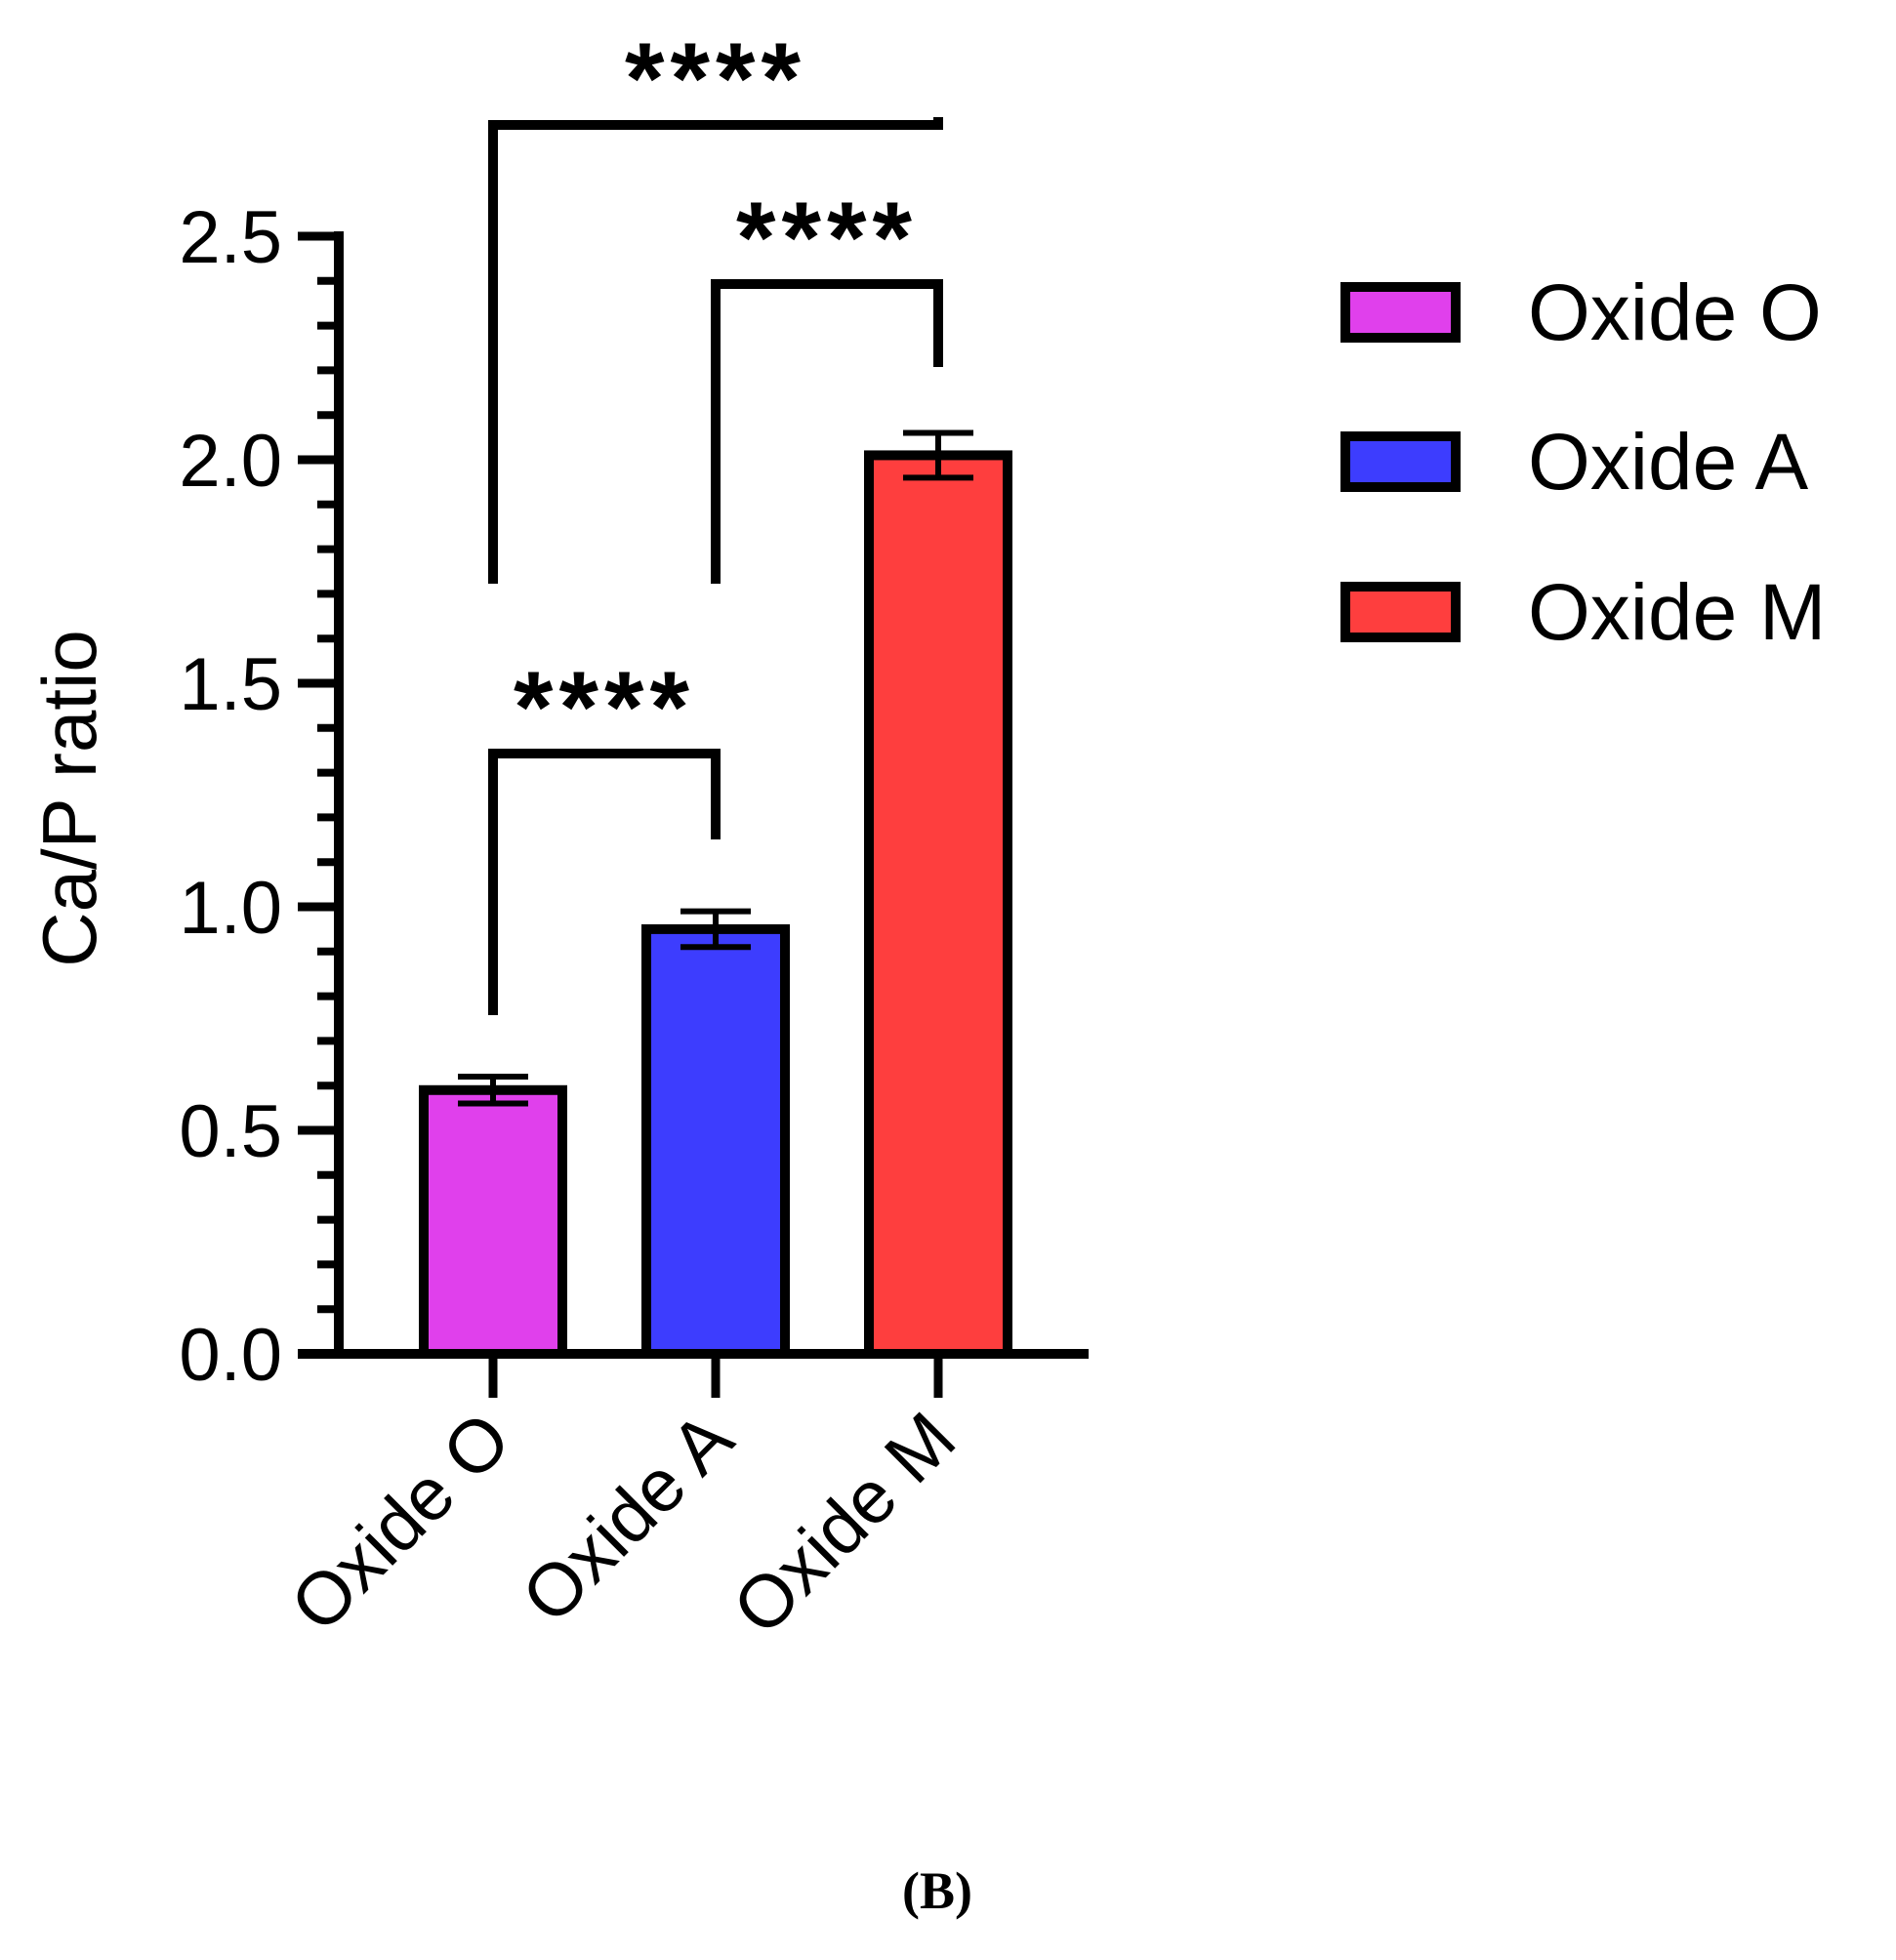  What do you see at coordinates (230, 238) in the screenshot?
I see `y-tick-label: 2.5` at bounding box center [230, 238].